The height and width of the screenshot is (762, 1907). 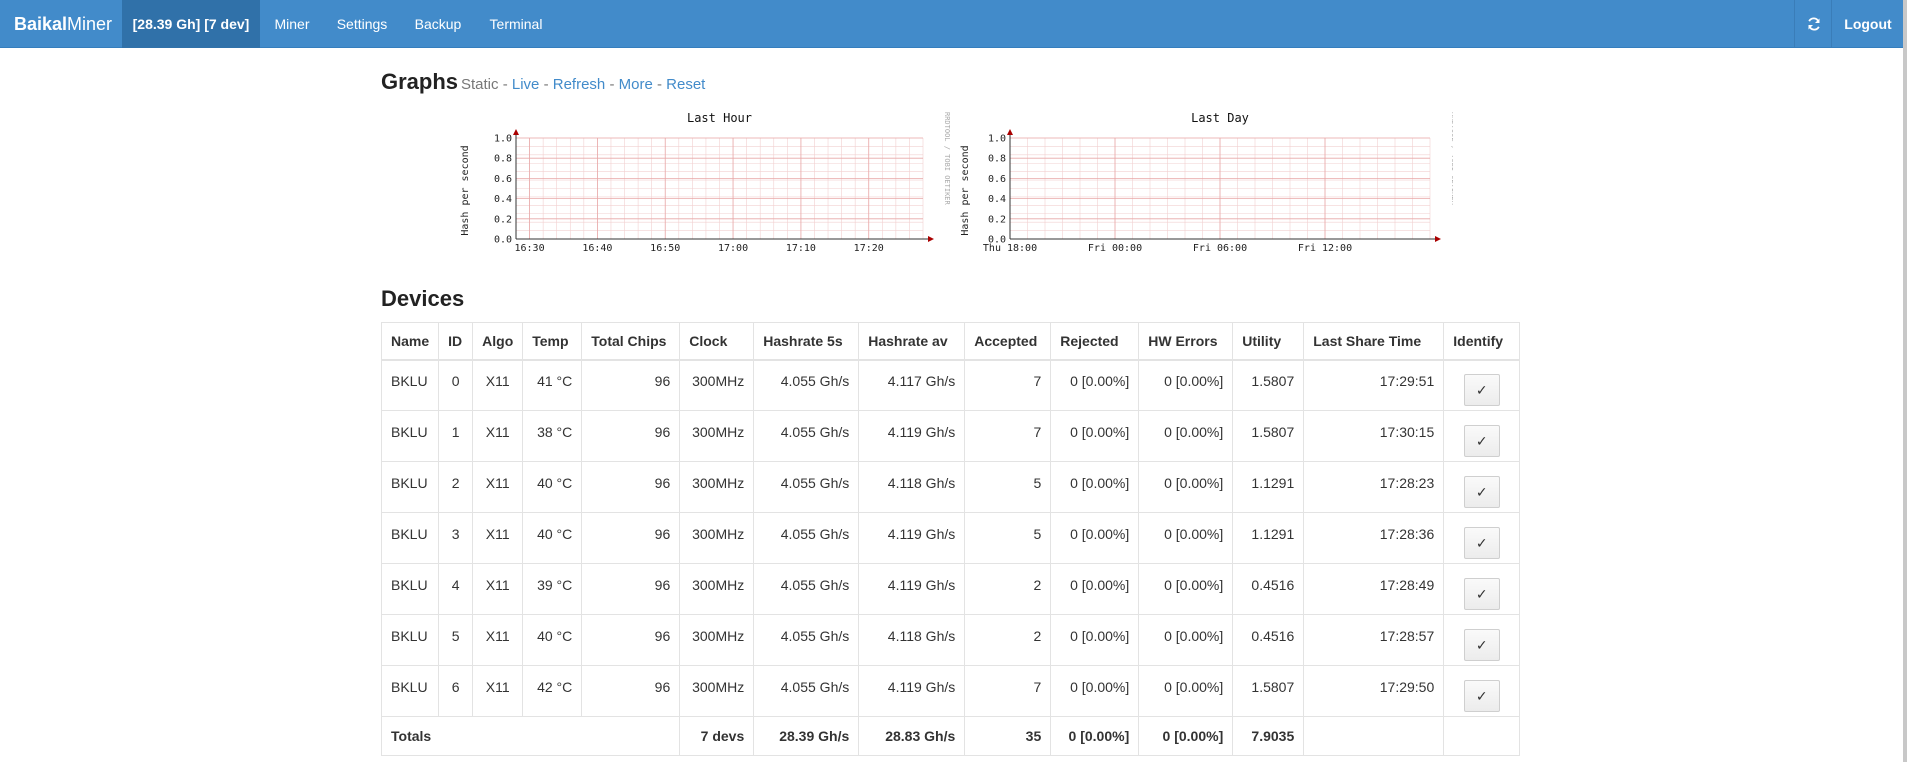 I want to click on nav-item-backup: Backup, so click(x=438, y=24).